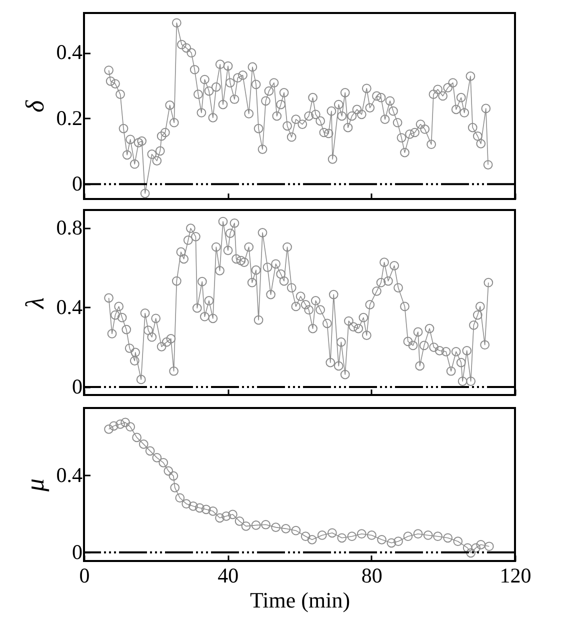 The image size is (573, 636). I want to click on y-tick-label: 0.2, so click(69, 118).